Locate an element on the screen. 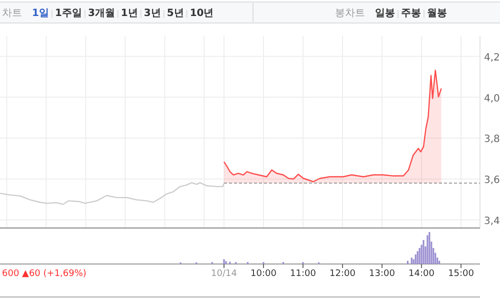 Image resolution: width=500 pixels, height=300 pixels. text: 3개월 is located at coordinates (101, 13).